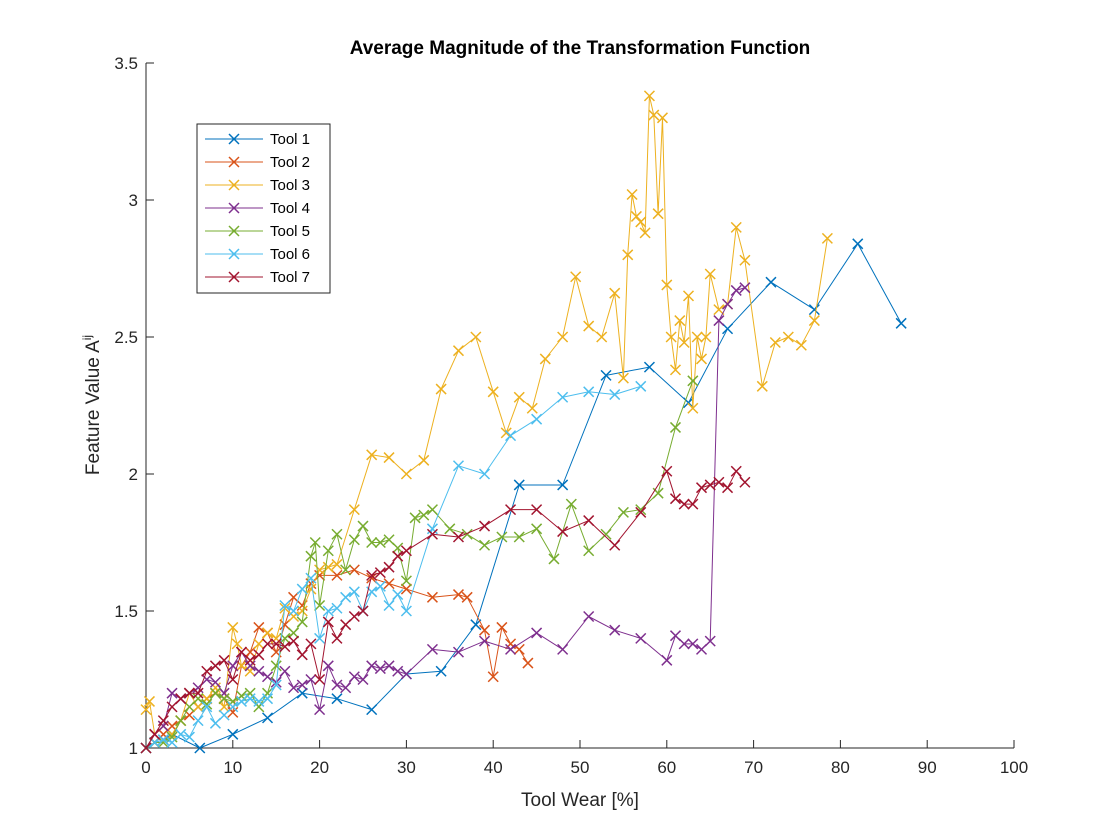  Describe the element at coordinates (257, 208) in the screenshot. I see `legend-item: Tool 4` at that location.